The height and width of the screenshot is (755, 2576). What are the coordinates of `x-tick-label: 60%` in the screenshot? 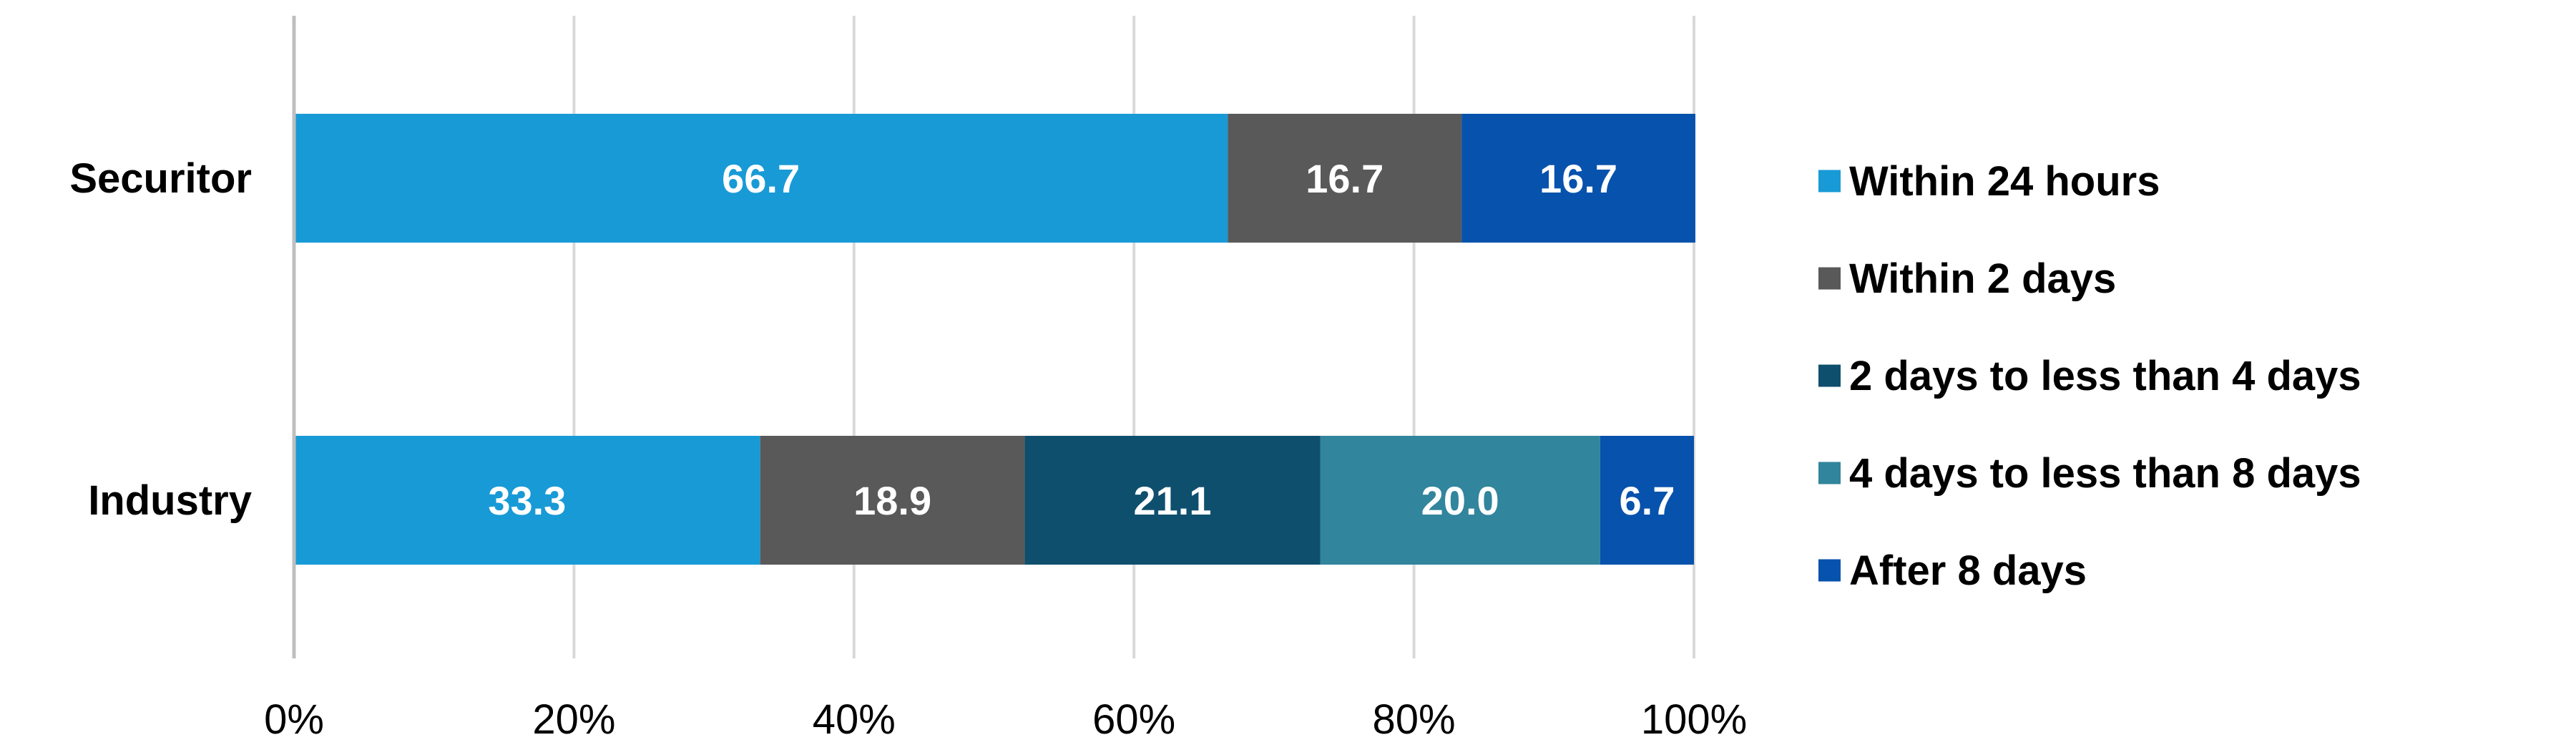 It's located at (1133, 719).